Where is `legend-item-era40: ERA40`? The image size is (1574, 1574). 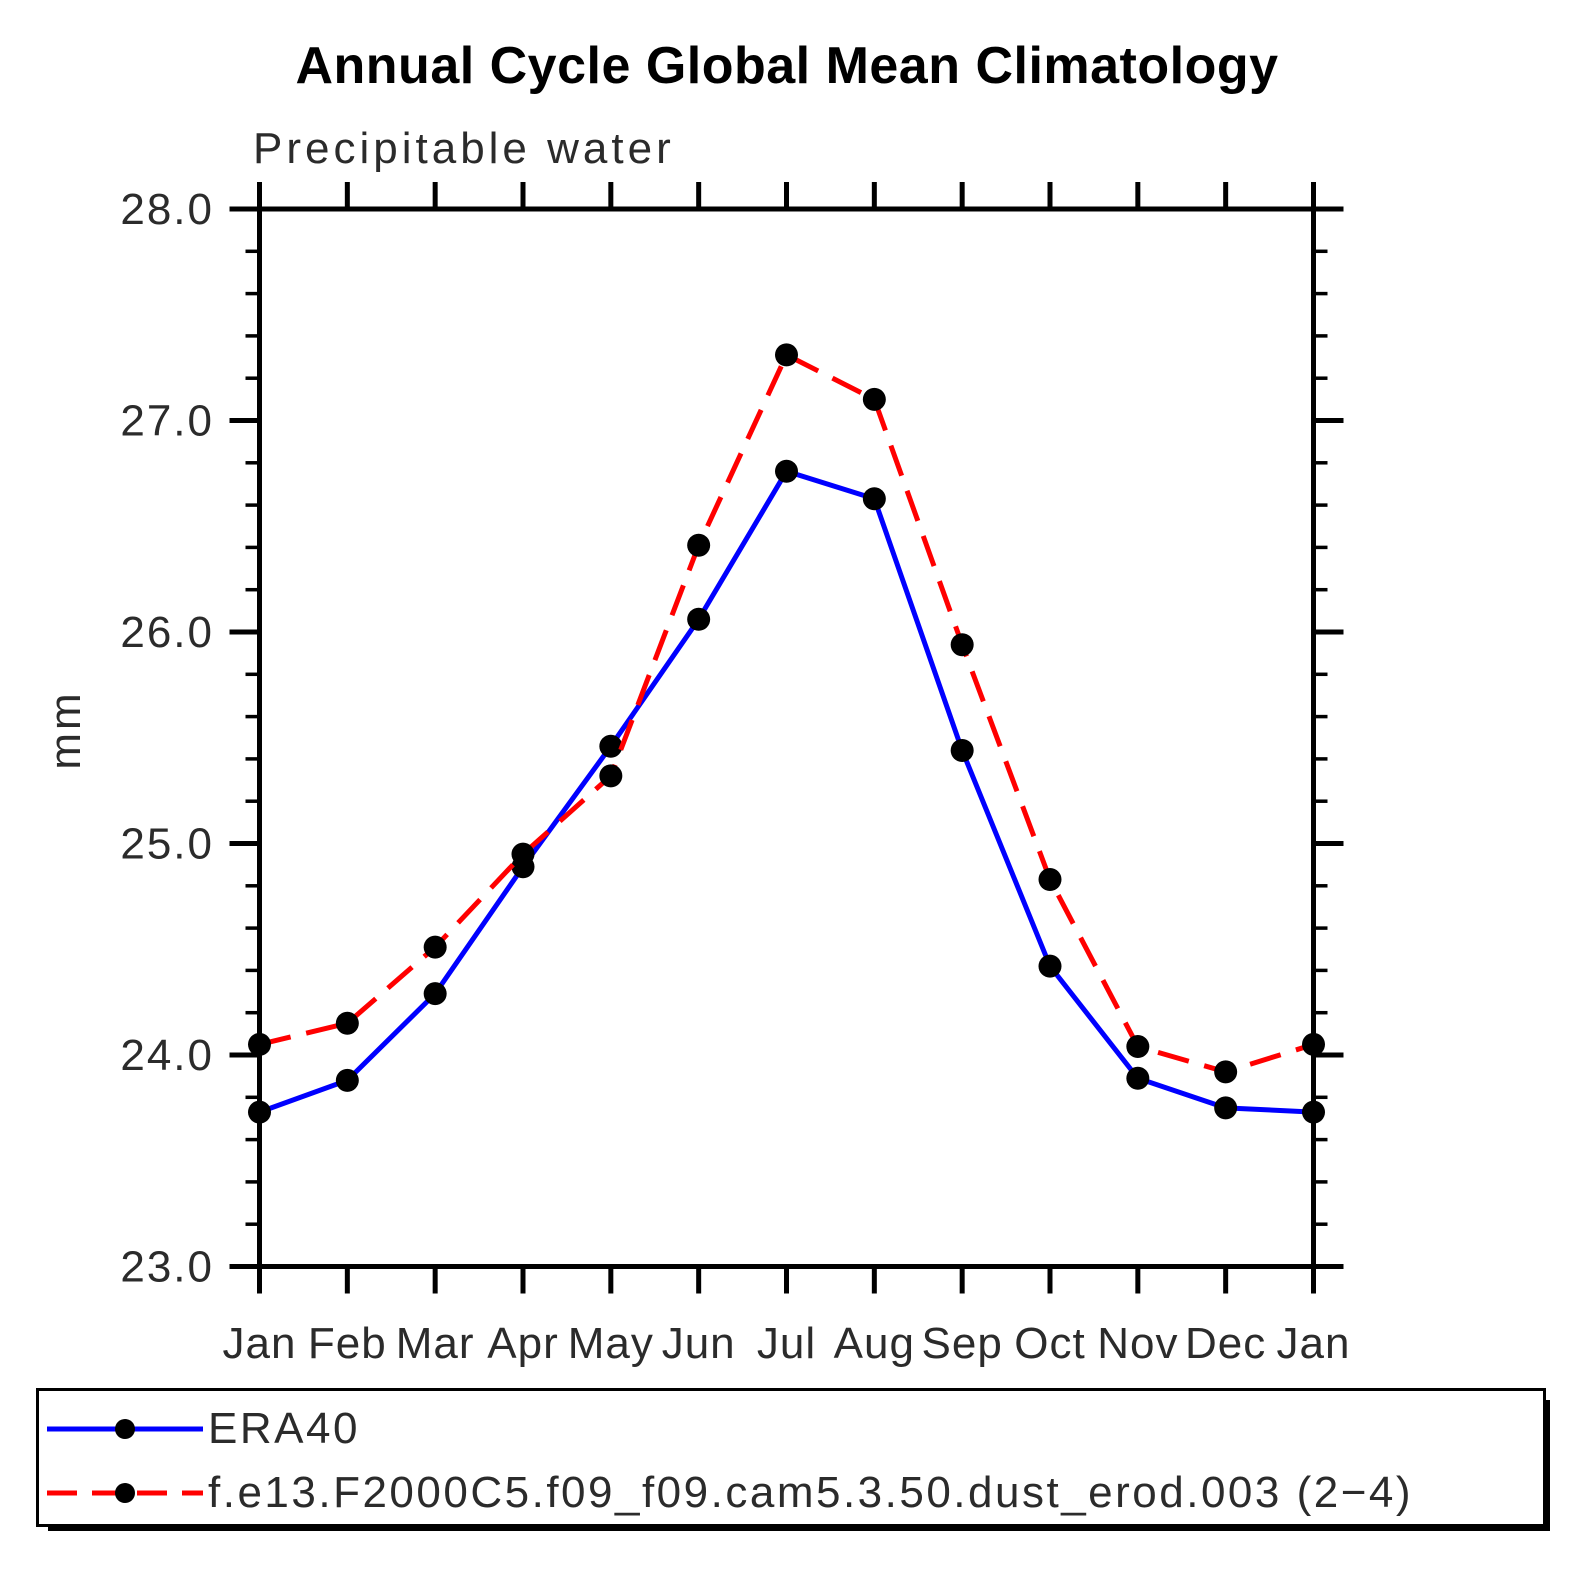 legend-item-era40: ERA40 is located at coordinates (202, 1428).